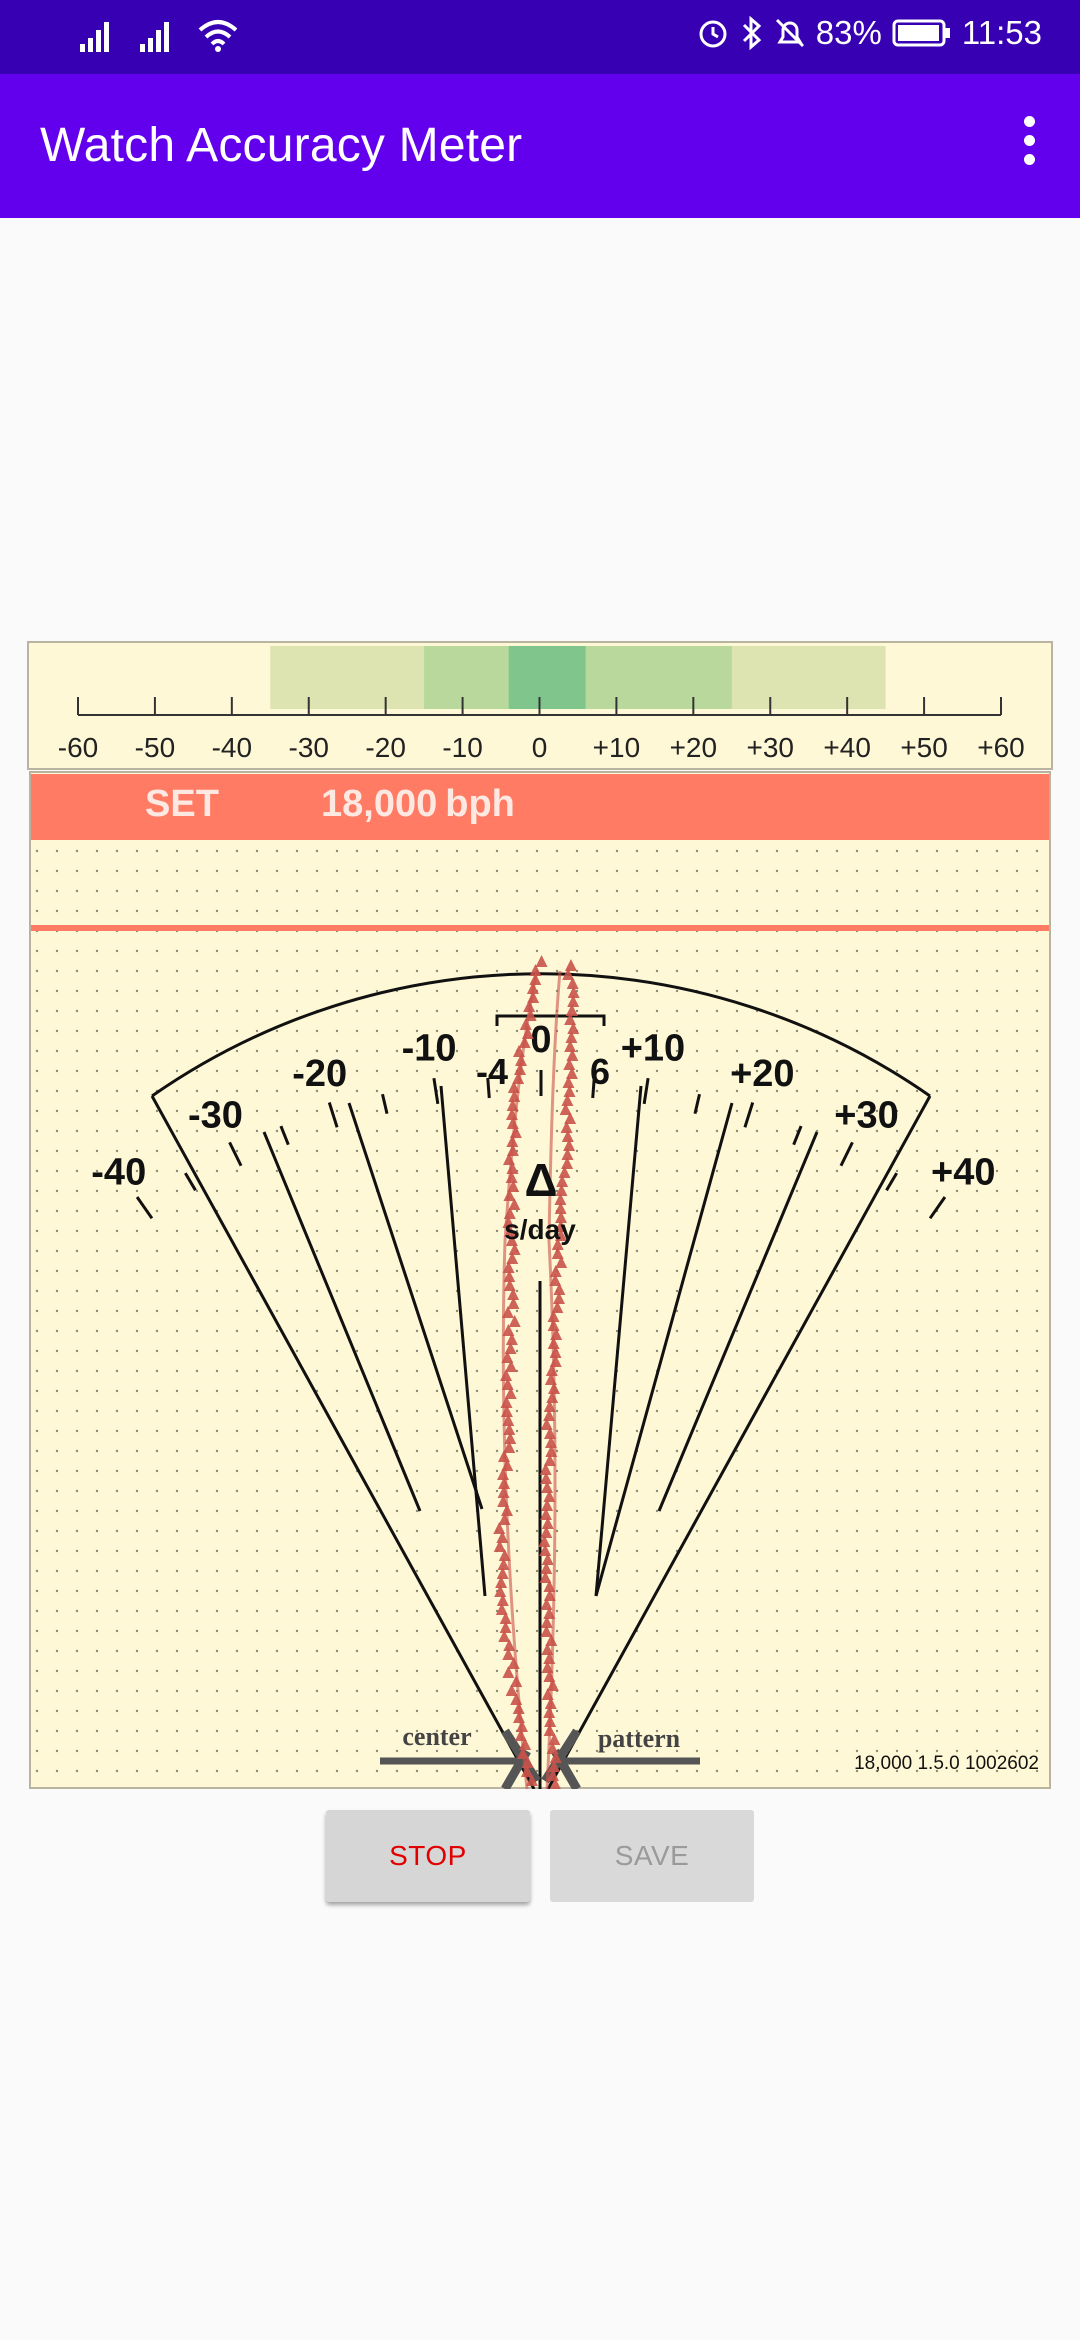 Image resolution: width=1080 pixels, height=2340 pixels. Describe the element at coordinates (713, 34) in the screenshot. I see `alarm-icon` at that location.